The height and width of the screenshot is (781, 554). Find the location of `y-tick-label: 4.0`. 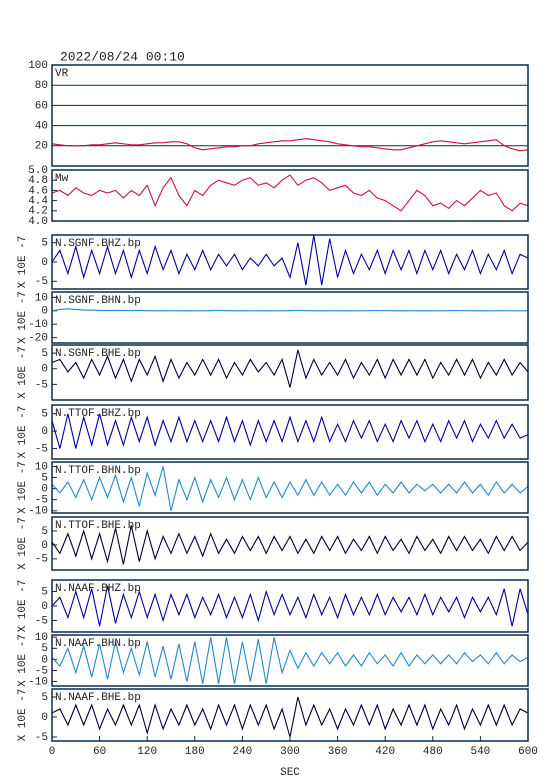

y-tick-label: 4.0 is located at coordinates (38, 222).